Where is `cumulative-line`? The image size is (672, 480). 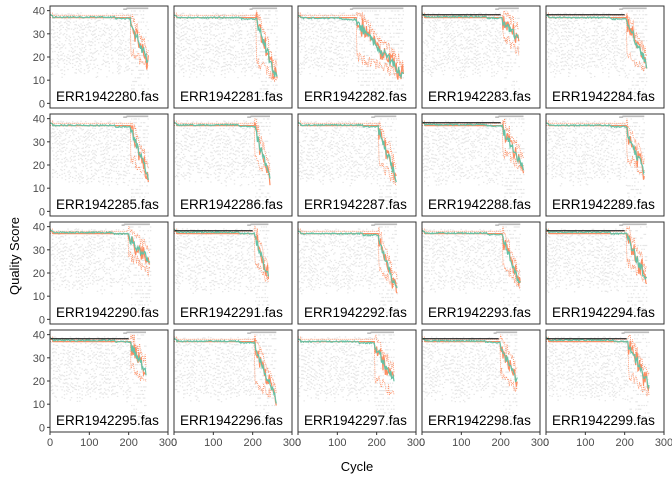 cumulative-line is located at coordinates (507, 8).